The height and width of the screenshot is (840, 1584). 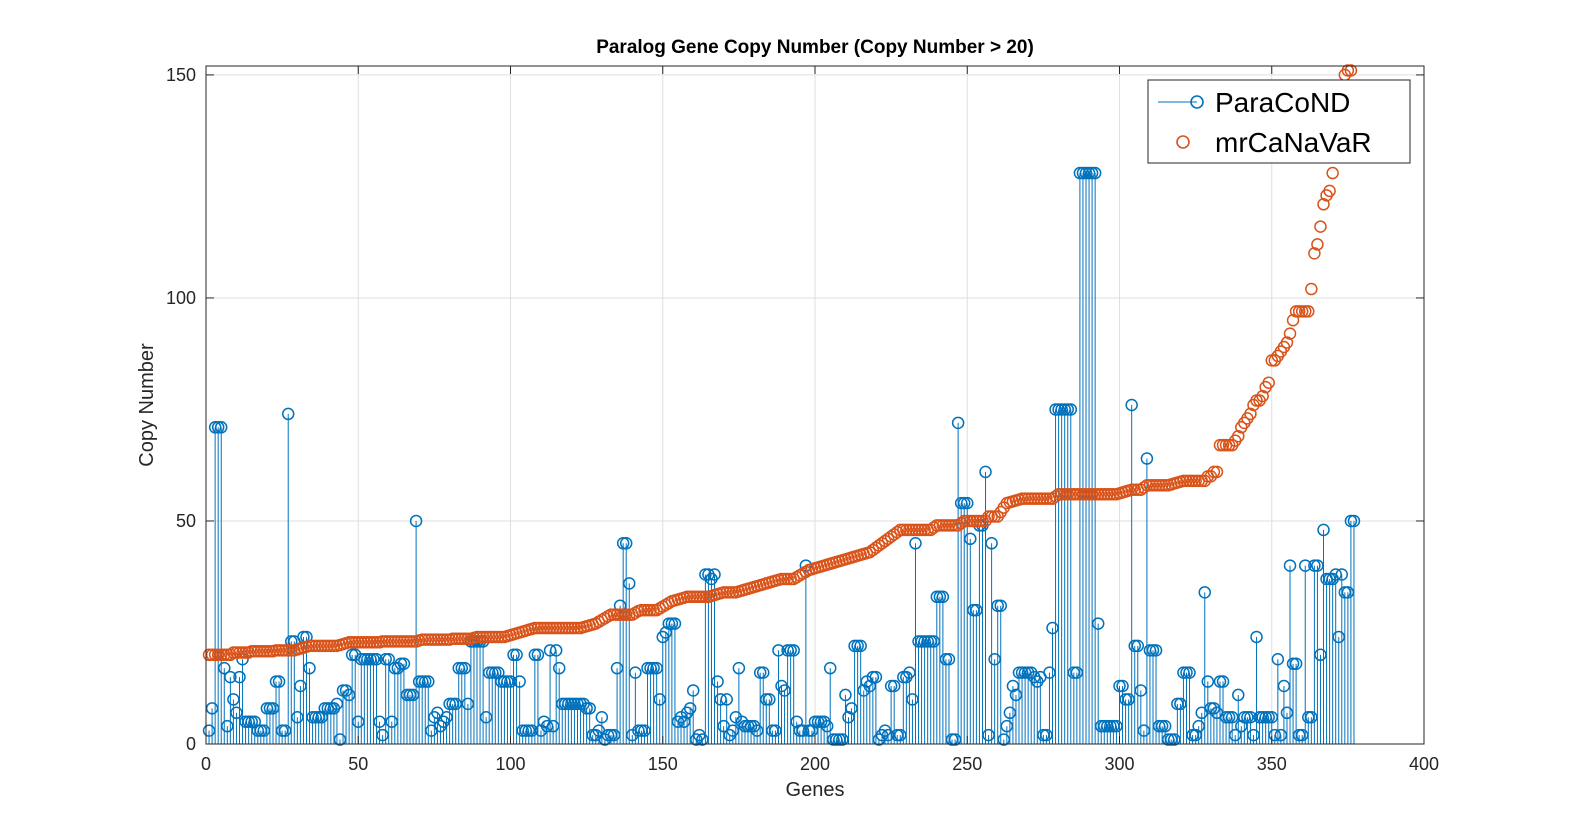 I want to click on x-tick-label: 350, so click(x=1272, y=764).